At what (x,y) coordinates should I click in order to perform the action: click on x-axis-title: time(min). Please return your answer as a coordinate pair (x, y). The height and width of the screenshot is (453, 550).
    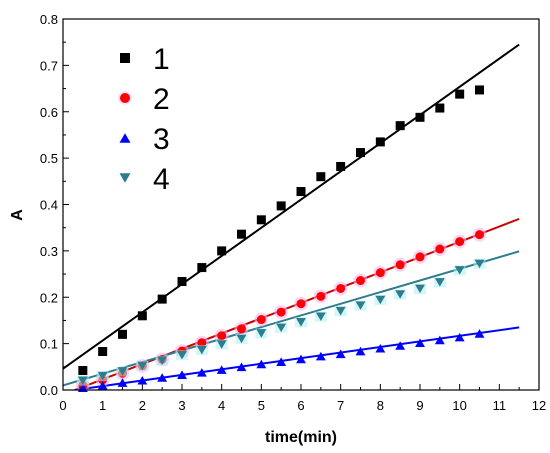
    Looking at the image, I should click on (301, 437).